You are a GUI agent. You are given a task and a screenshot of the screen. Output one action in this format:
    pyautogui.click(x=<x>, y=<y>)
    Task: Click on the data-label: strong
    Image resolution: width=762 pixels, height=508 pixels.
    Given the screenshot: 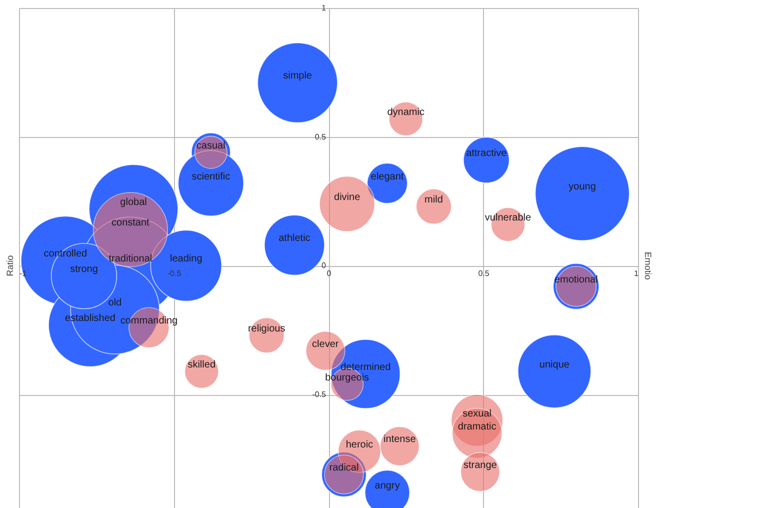 What is the action you would take?
    pyautogui.click(x=84, y=270)
    